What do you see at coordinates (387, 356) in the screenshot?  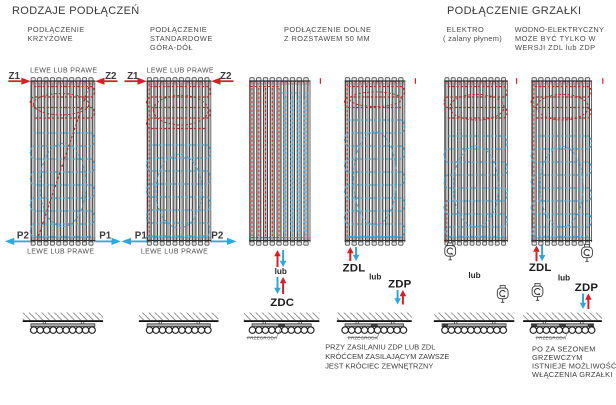 I see `svg-text: KRÓĆCEM ZASILAJĄCYM ZAWSZE` at bounding box center [387, 356].